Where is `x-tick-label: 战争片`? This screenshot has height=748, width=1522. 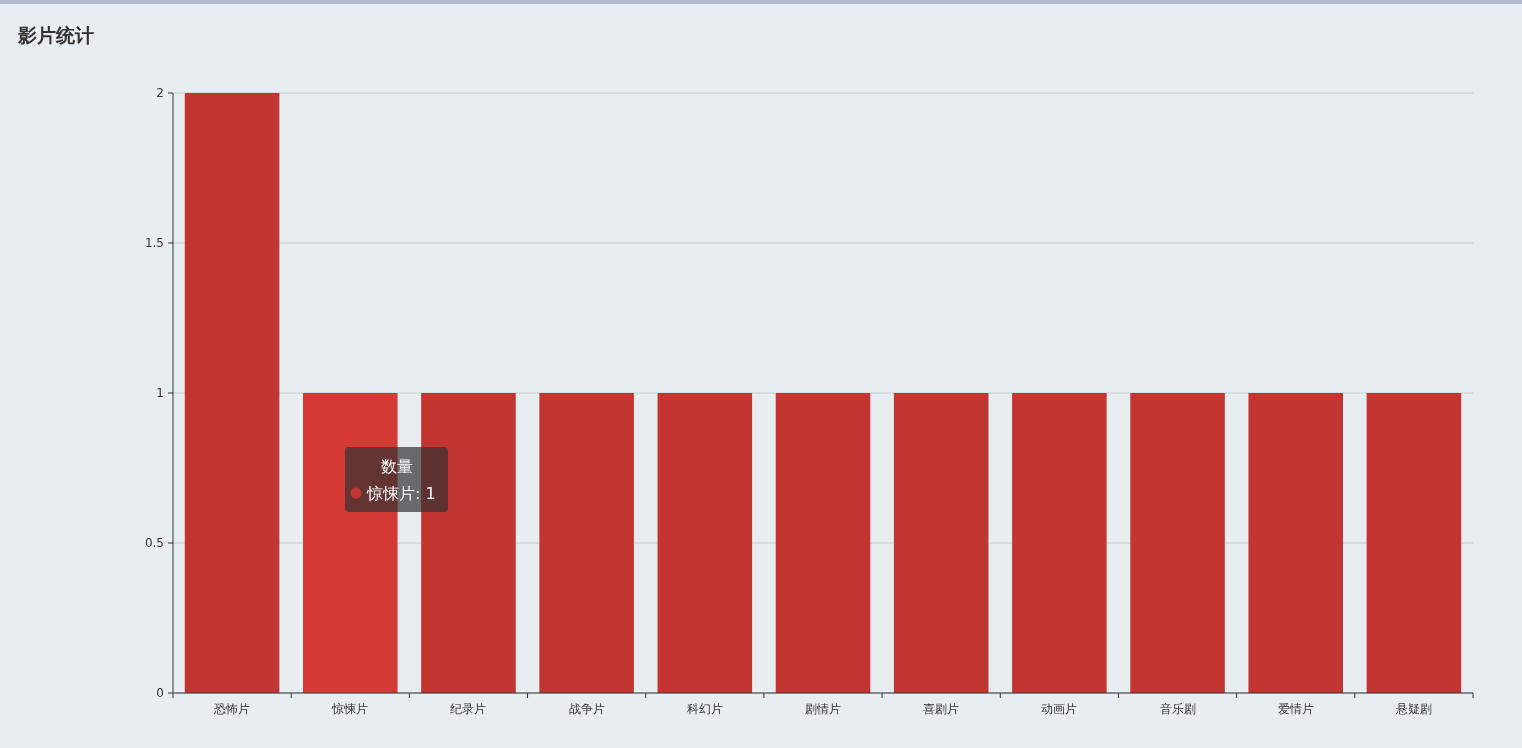 x-tick-label: 战争片 is located at coordinates (586, 709).